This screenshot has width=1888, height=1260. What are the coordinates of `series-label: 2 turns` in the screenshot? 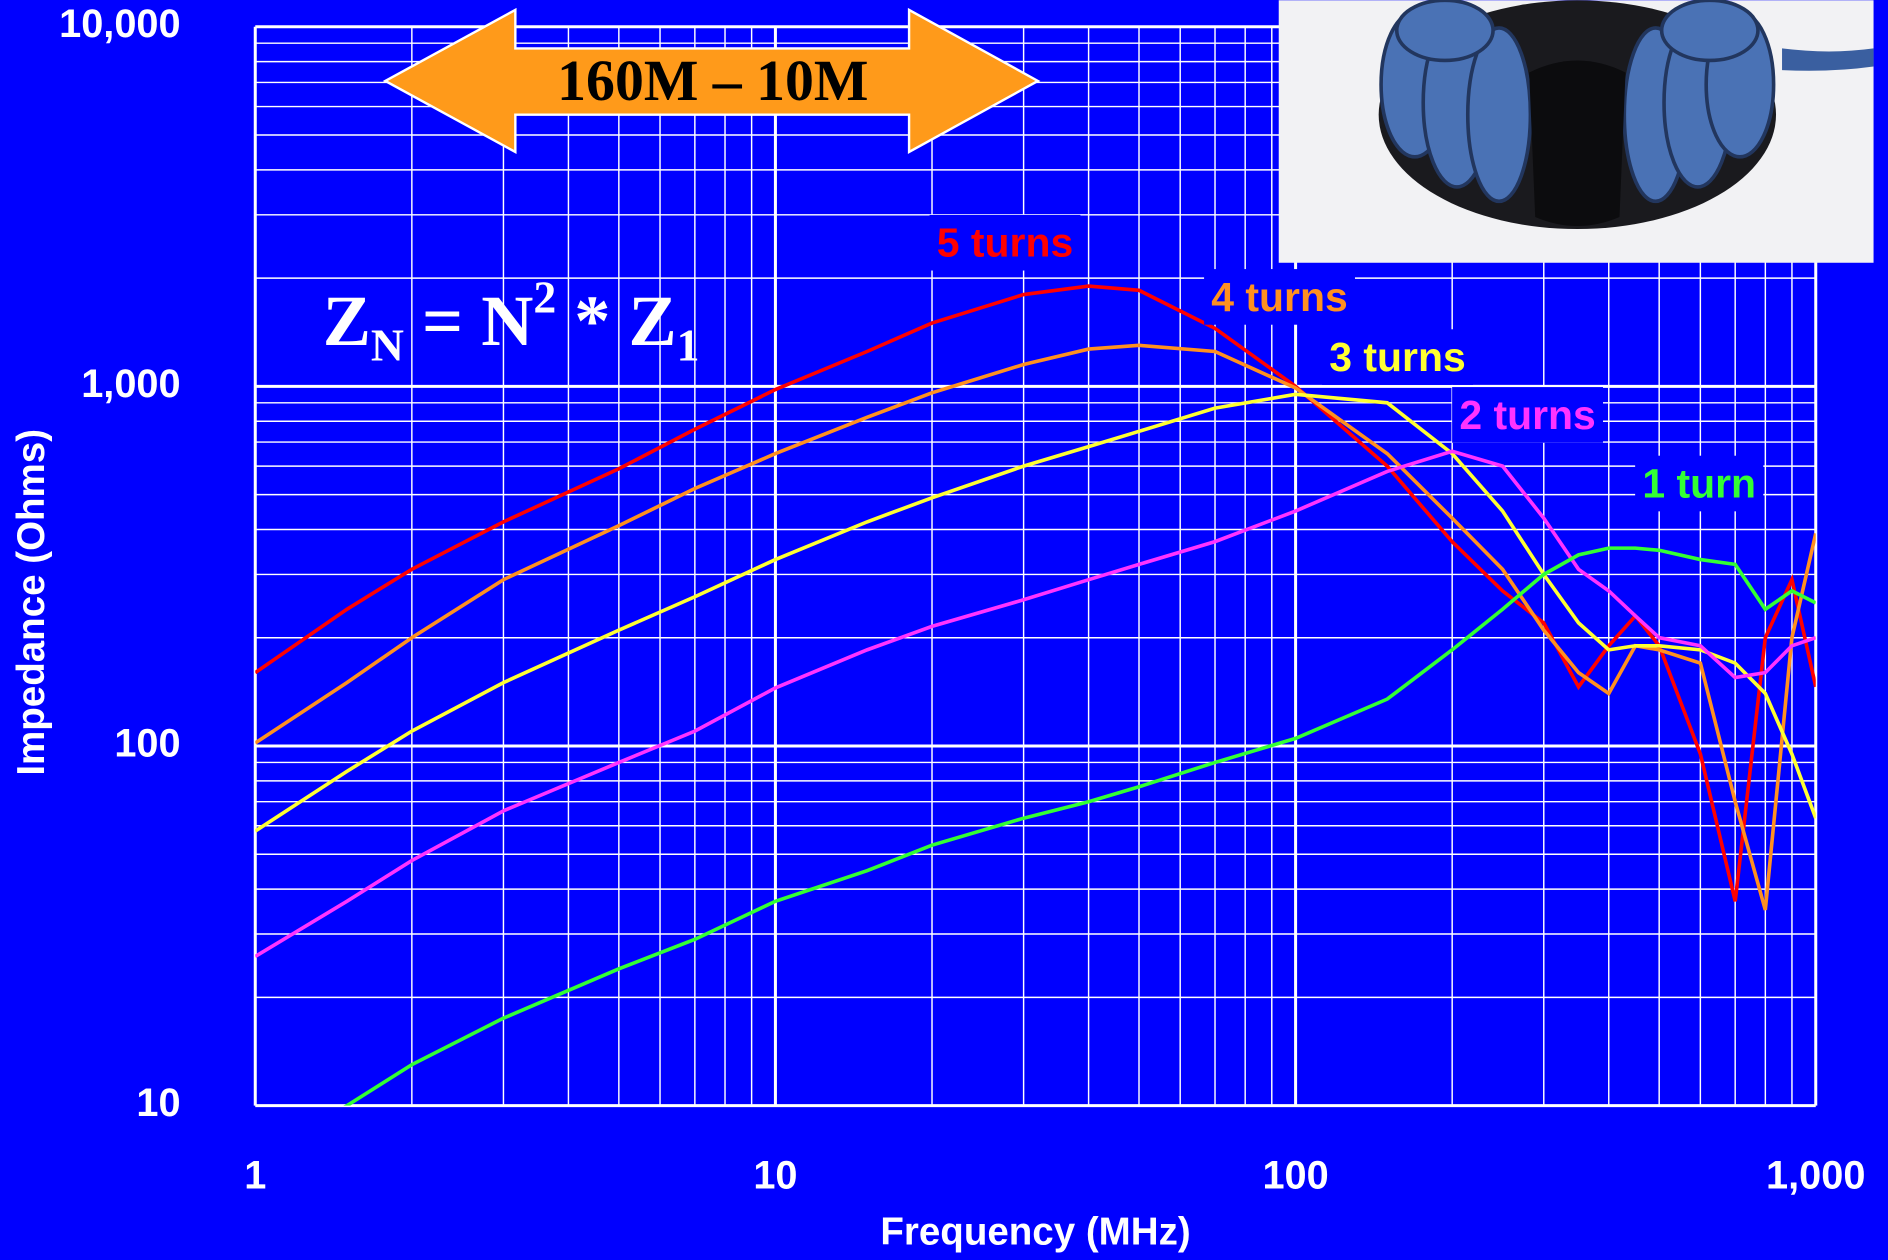 It's located at (1527, 415).